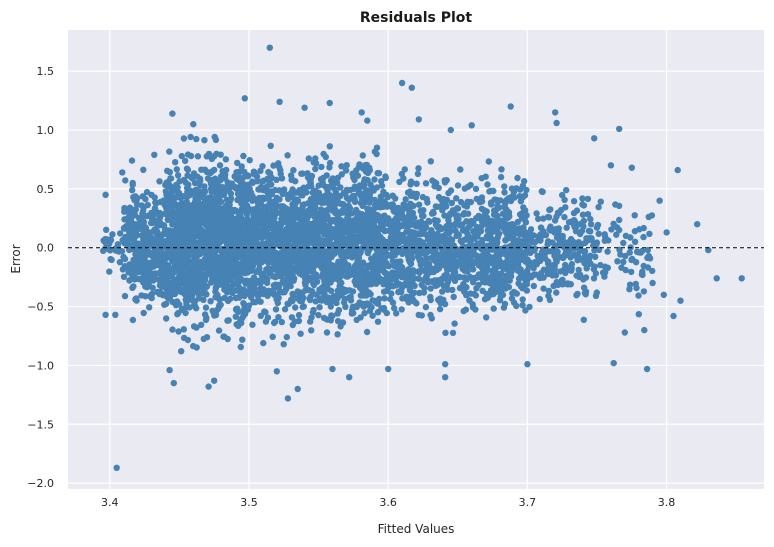 The image size is (774, 547). I want to click on x-tick-label: 3.5, so click(249, 502).